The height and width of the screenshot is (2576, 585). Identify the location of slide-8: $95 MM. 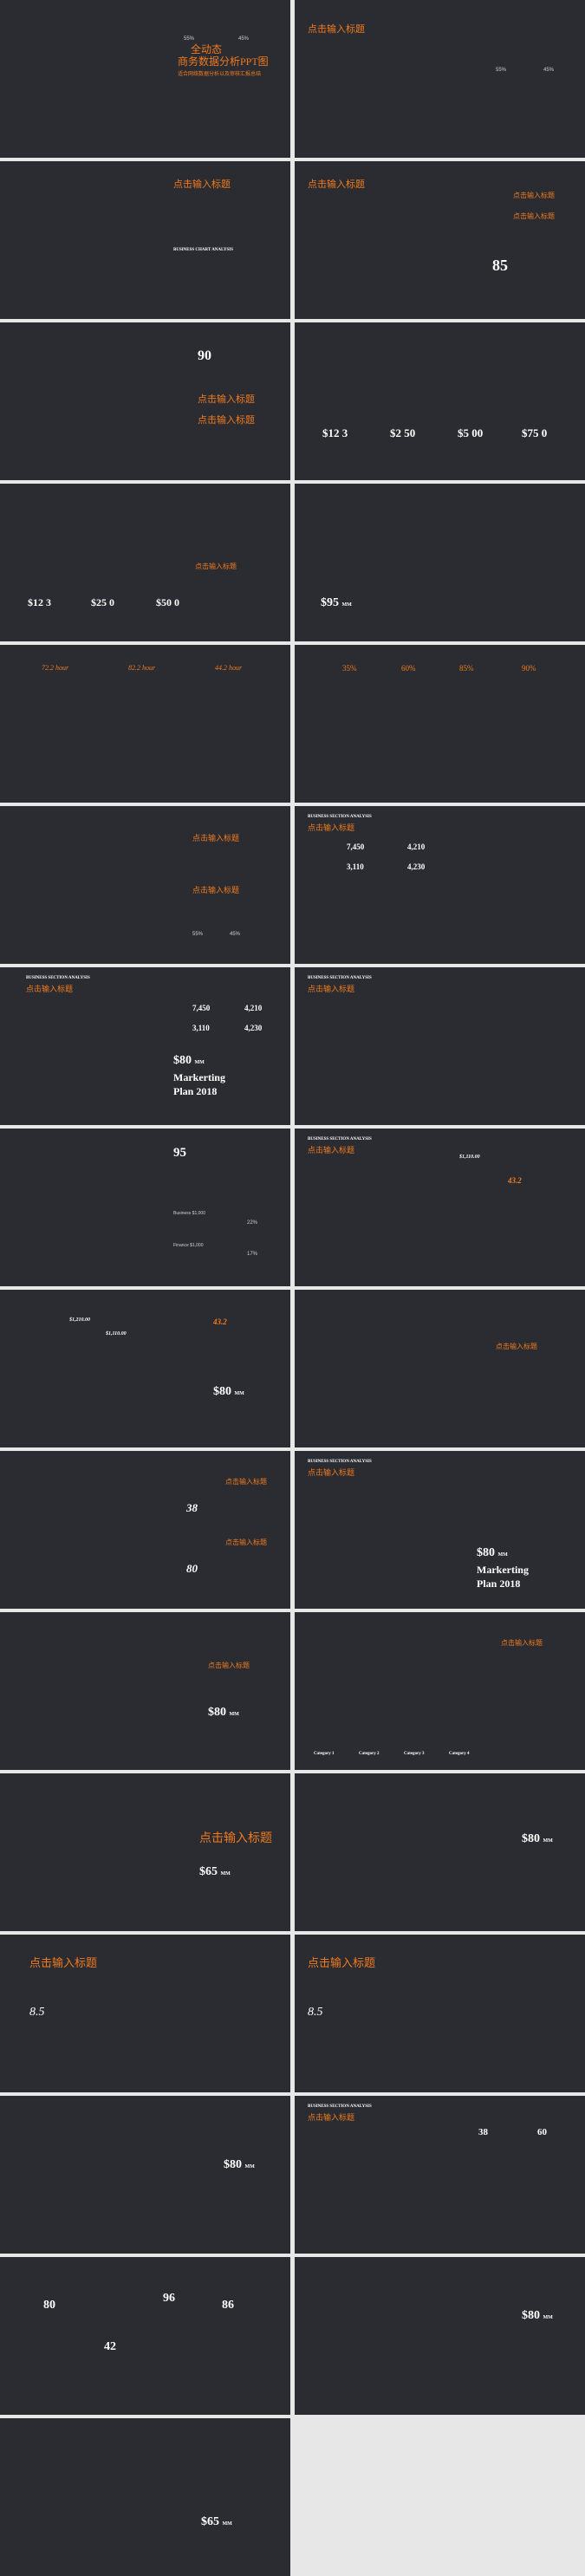
(440, 562).